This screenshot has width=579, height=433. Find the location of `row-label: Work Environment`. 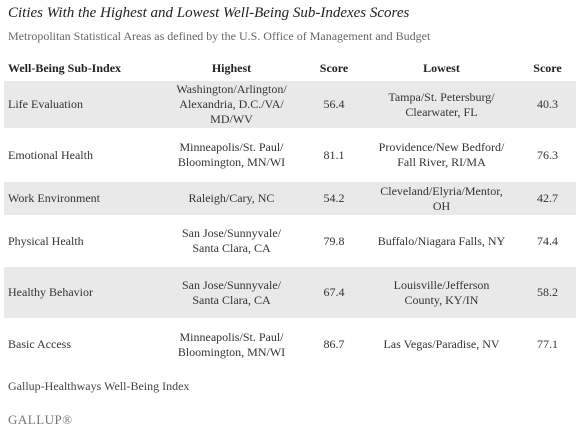

row-label: Work Environment is located at coordinates (81, 198).